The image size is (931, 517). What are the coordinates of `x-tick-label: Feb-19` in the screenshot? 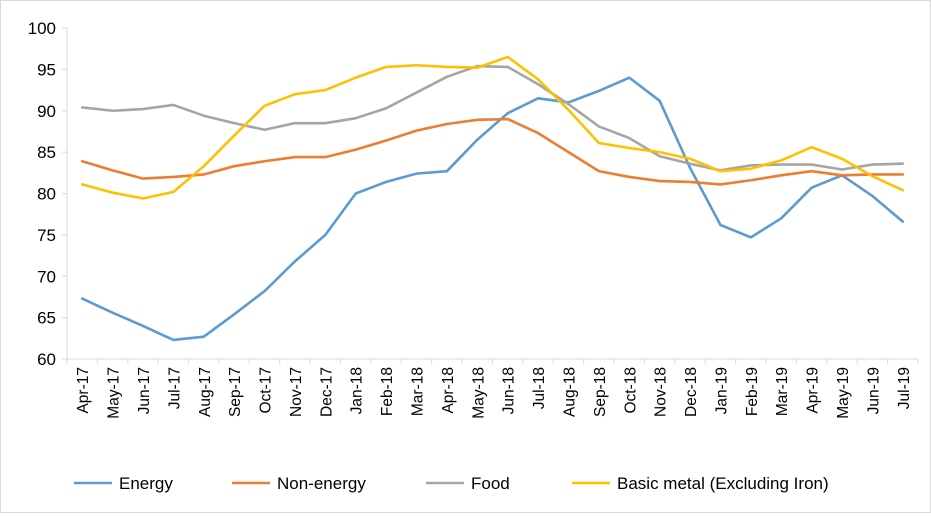 It's located at (752, 391).